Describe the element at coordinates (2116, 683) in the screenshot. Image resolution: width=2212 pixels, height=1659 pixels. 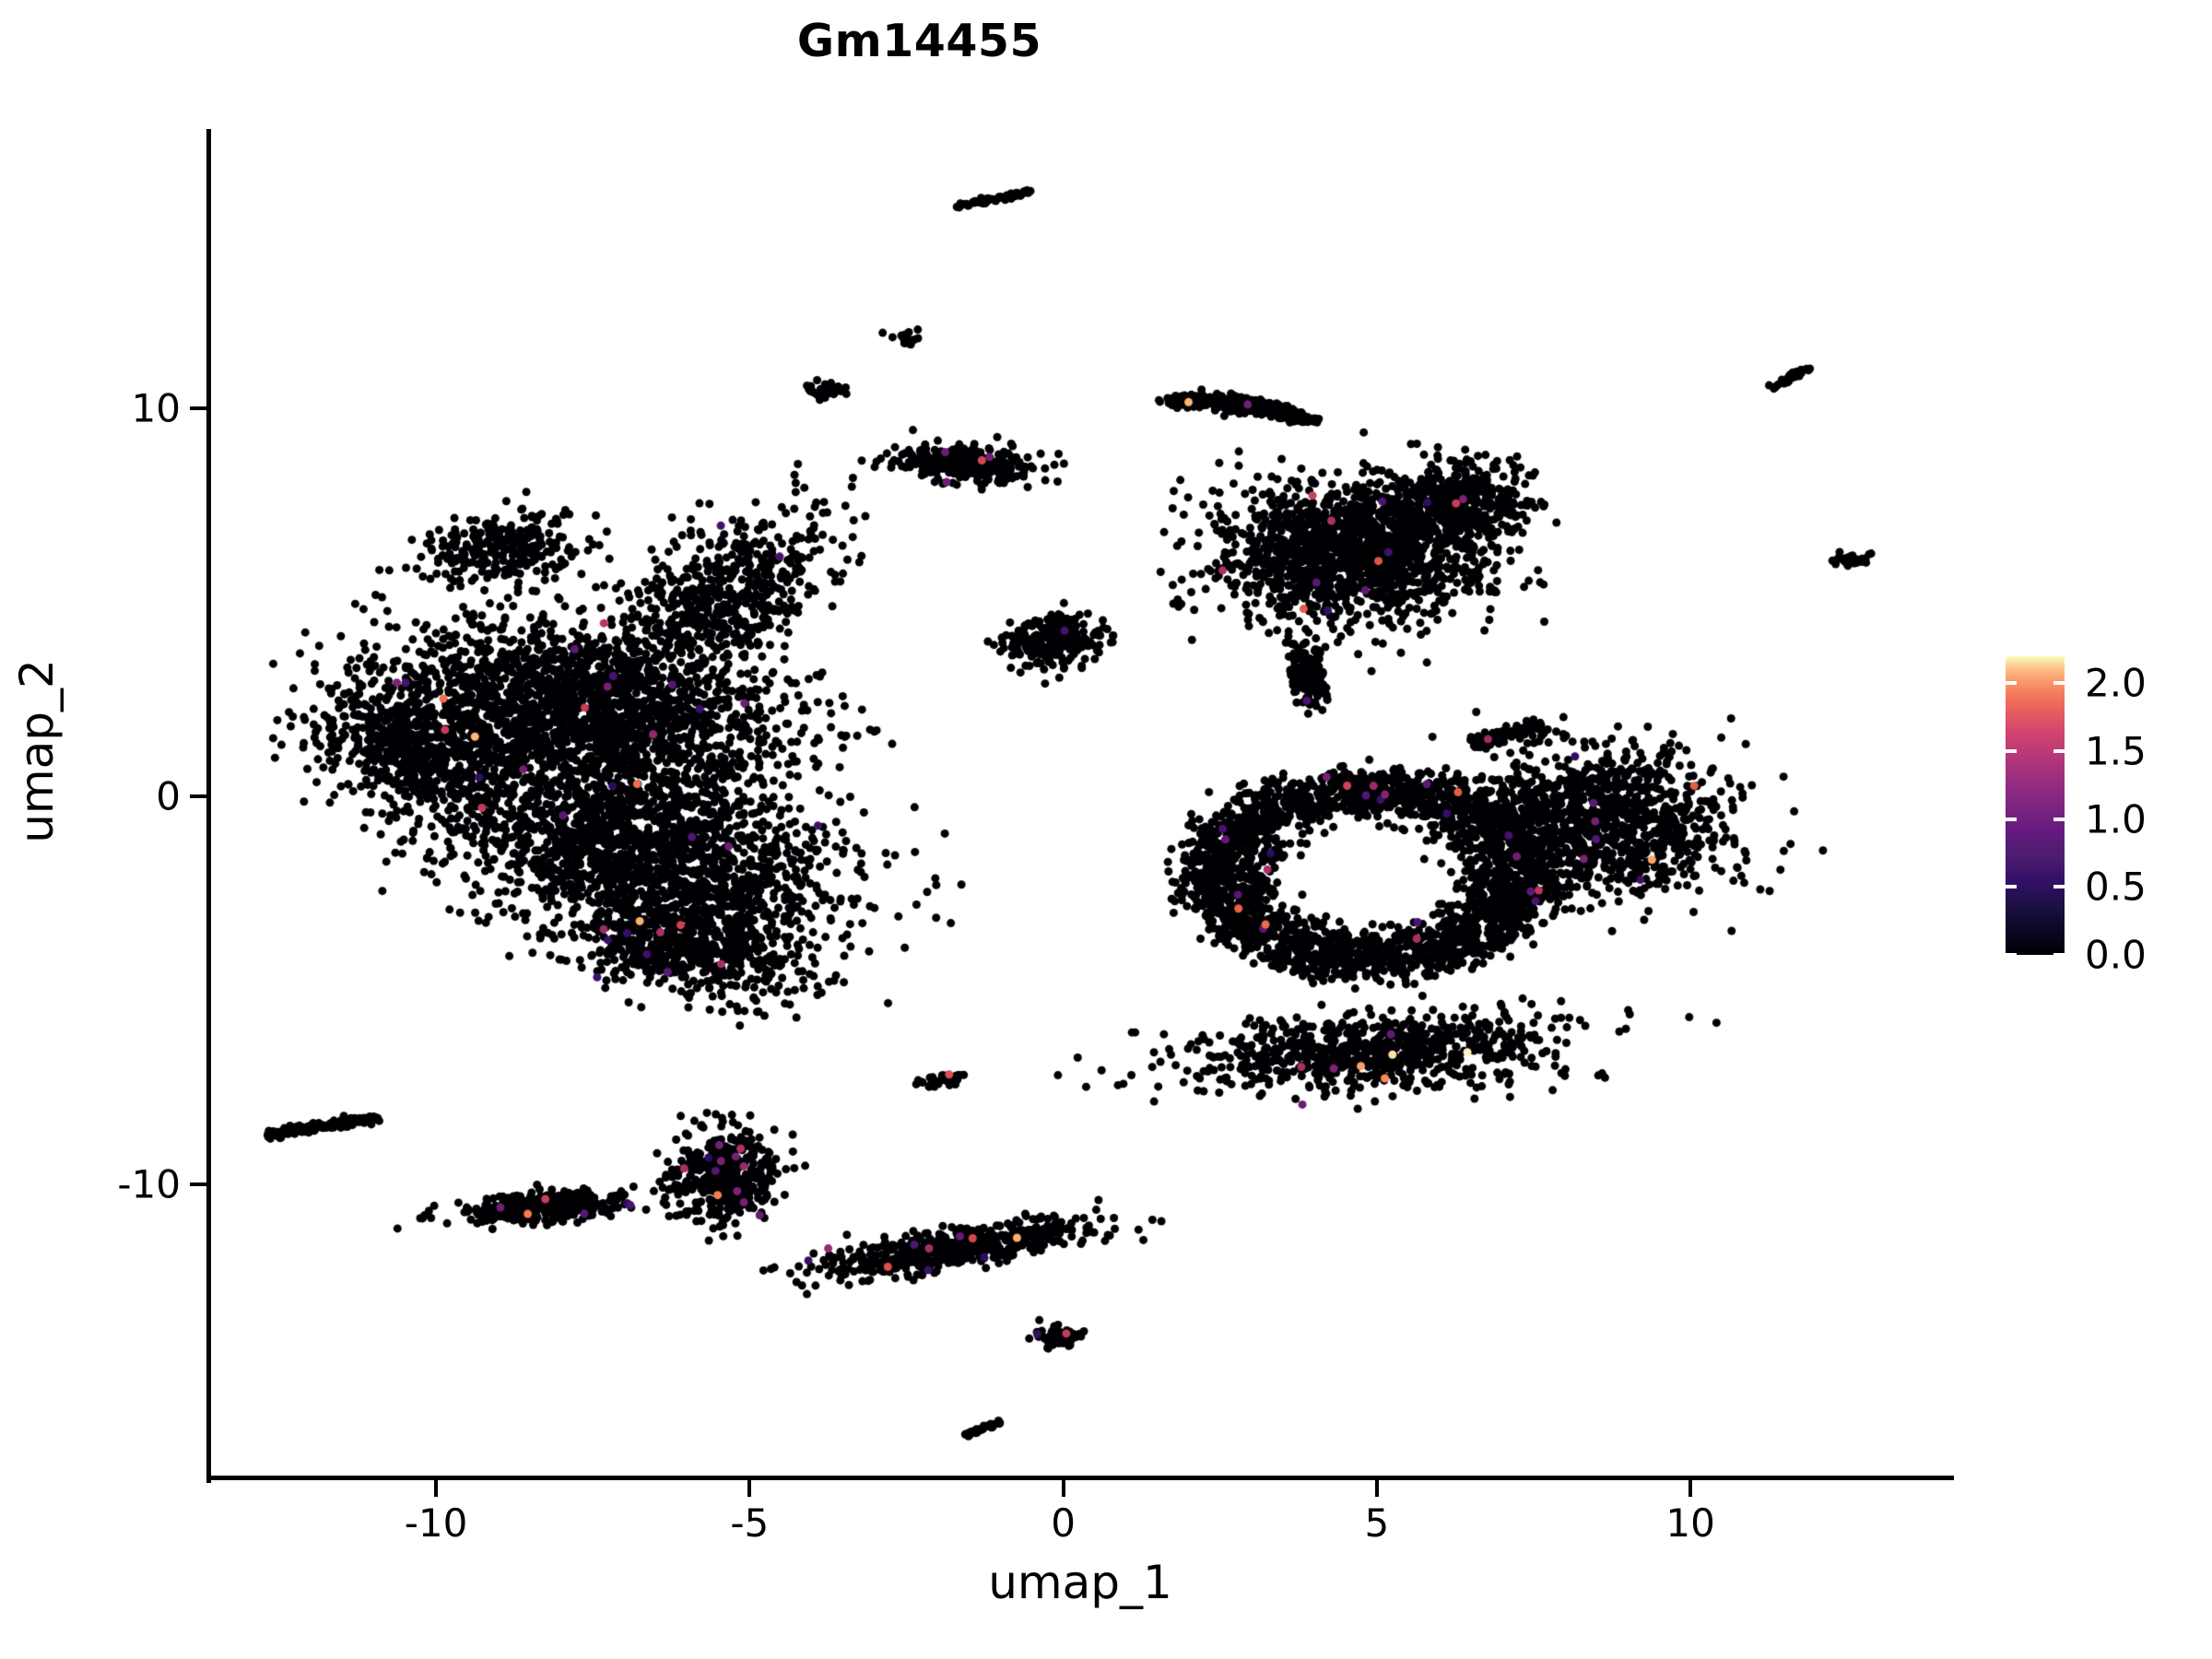
I see `colorbar-tick-label: 2.0` at that location.